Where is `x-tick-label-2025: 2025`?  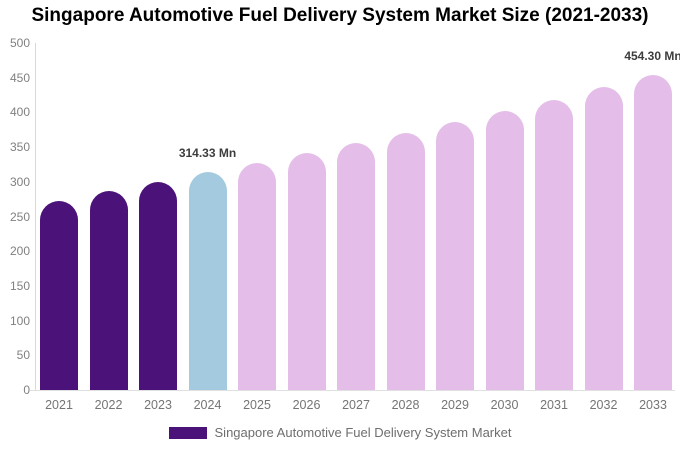
x-tick-label-2025: 2025 is located at coordinates (257, 405).